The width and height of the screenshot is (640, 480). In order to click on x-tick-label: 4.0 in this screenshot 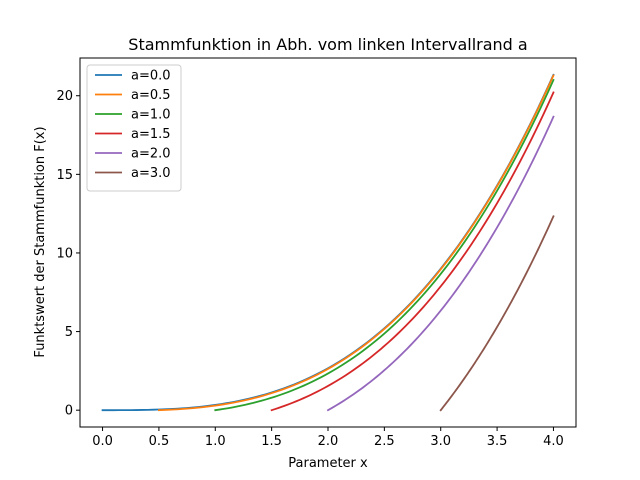, I will do `click(553, 441)`.